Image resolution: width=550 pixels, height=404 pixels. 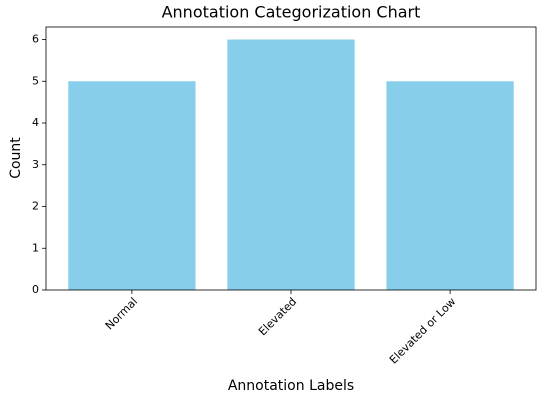 What do you see at coordinates (291, 12) in the screenshot?
I see `chart-title: Annotation Categorization Chart` at bounding box center [291, 12].